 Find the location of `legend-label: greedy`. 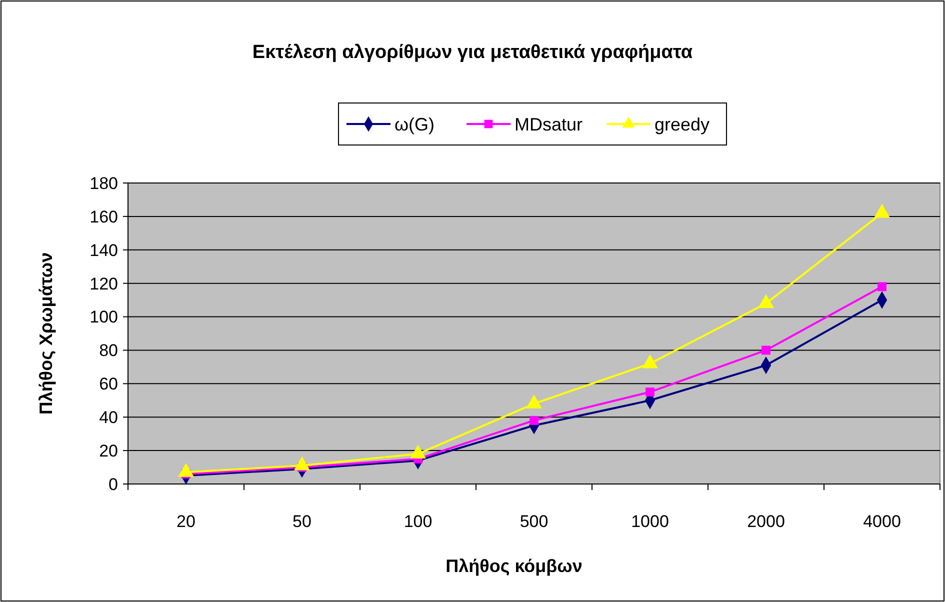

legend-label: greedy is located at coordinates (682, 124).